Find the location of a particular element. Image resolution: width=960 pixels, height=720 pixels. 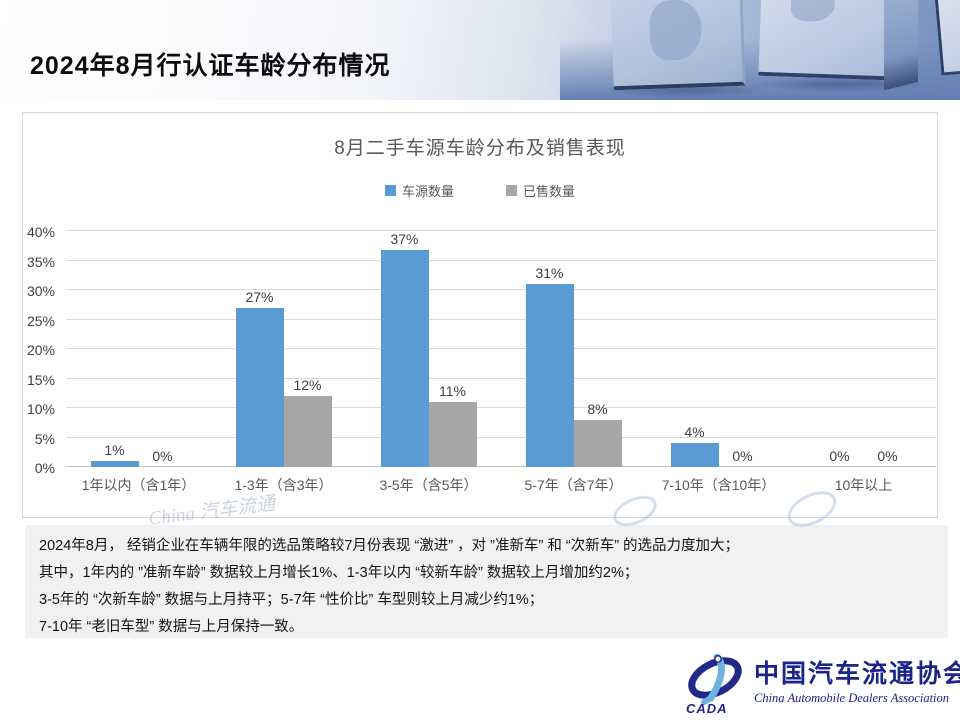

bar-group-2: 37% 11% is located at coordinates (428, 349).